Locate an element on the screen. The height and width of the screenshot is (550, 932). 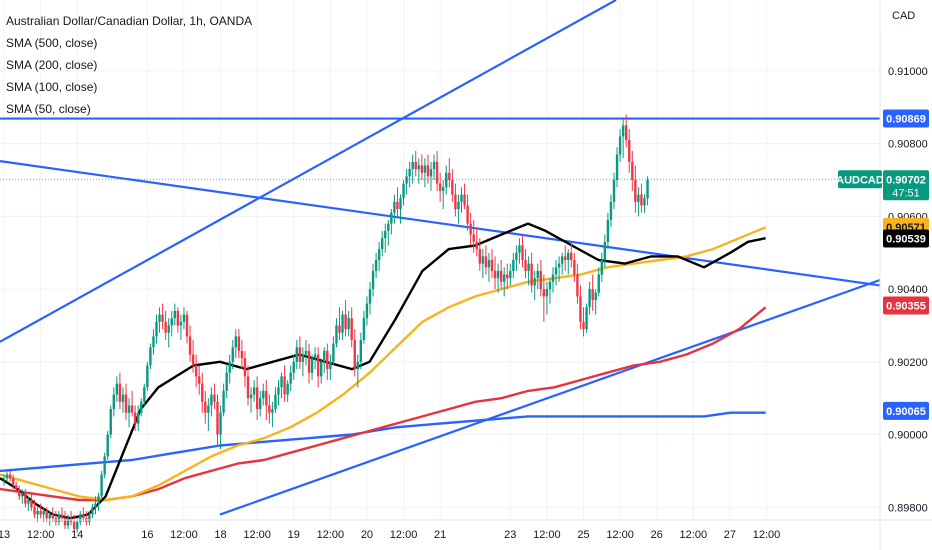
time-tick-label: 27 is located at coordinates (730, 535).